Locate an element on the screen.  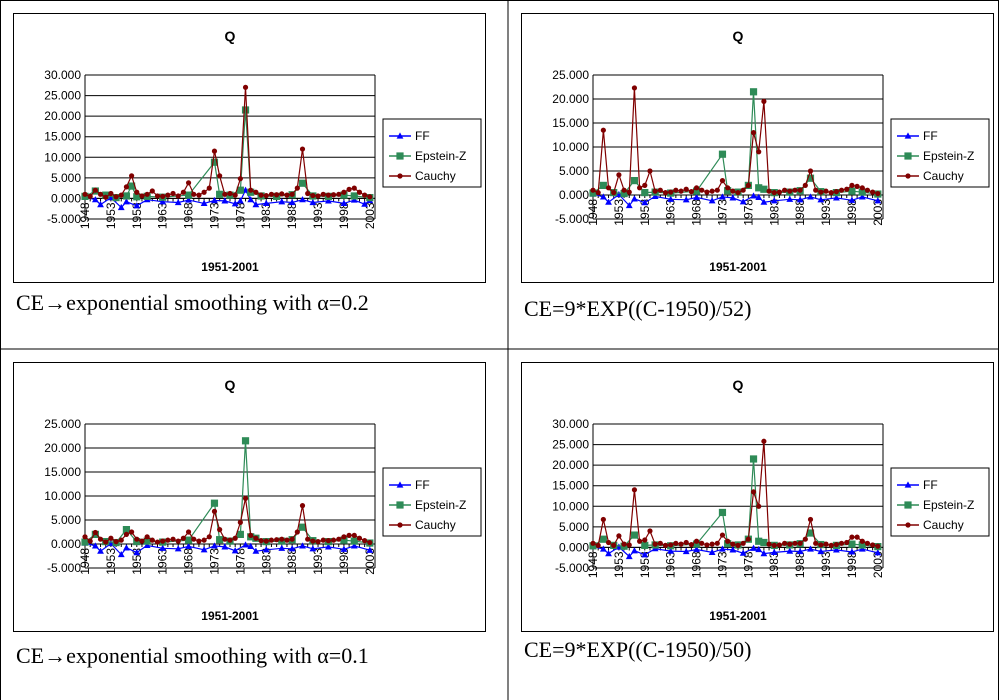
x-tick-label: 1993 is located at coordinates (826, 564).